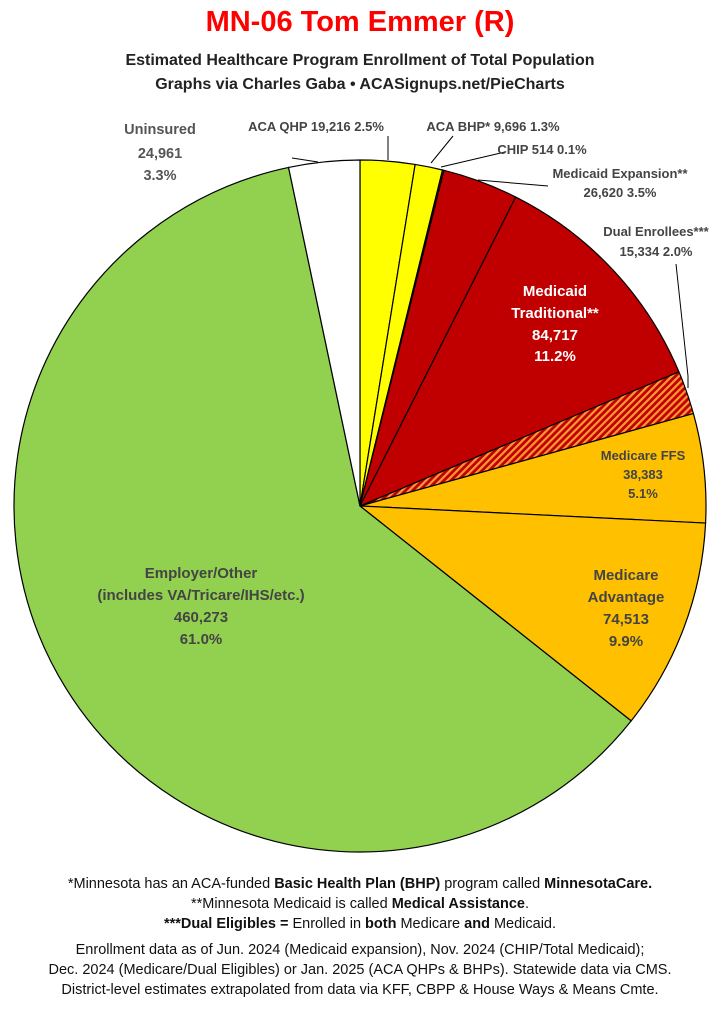 The image size is (720, 1010). I want to click on footnote-medicaid-term: Medical Assistance, so click(458, 904).